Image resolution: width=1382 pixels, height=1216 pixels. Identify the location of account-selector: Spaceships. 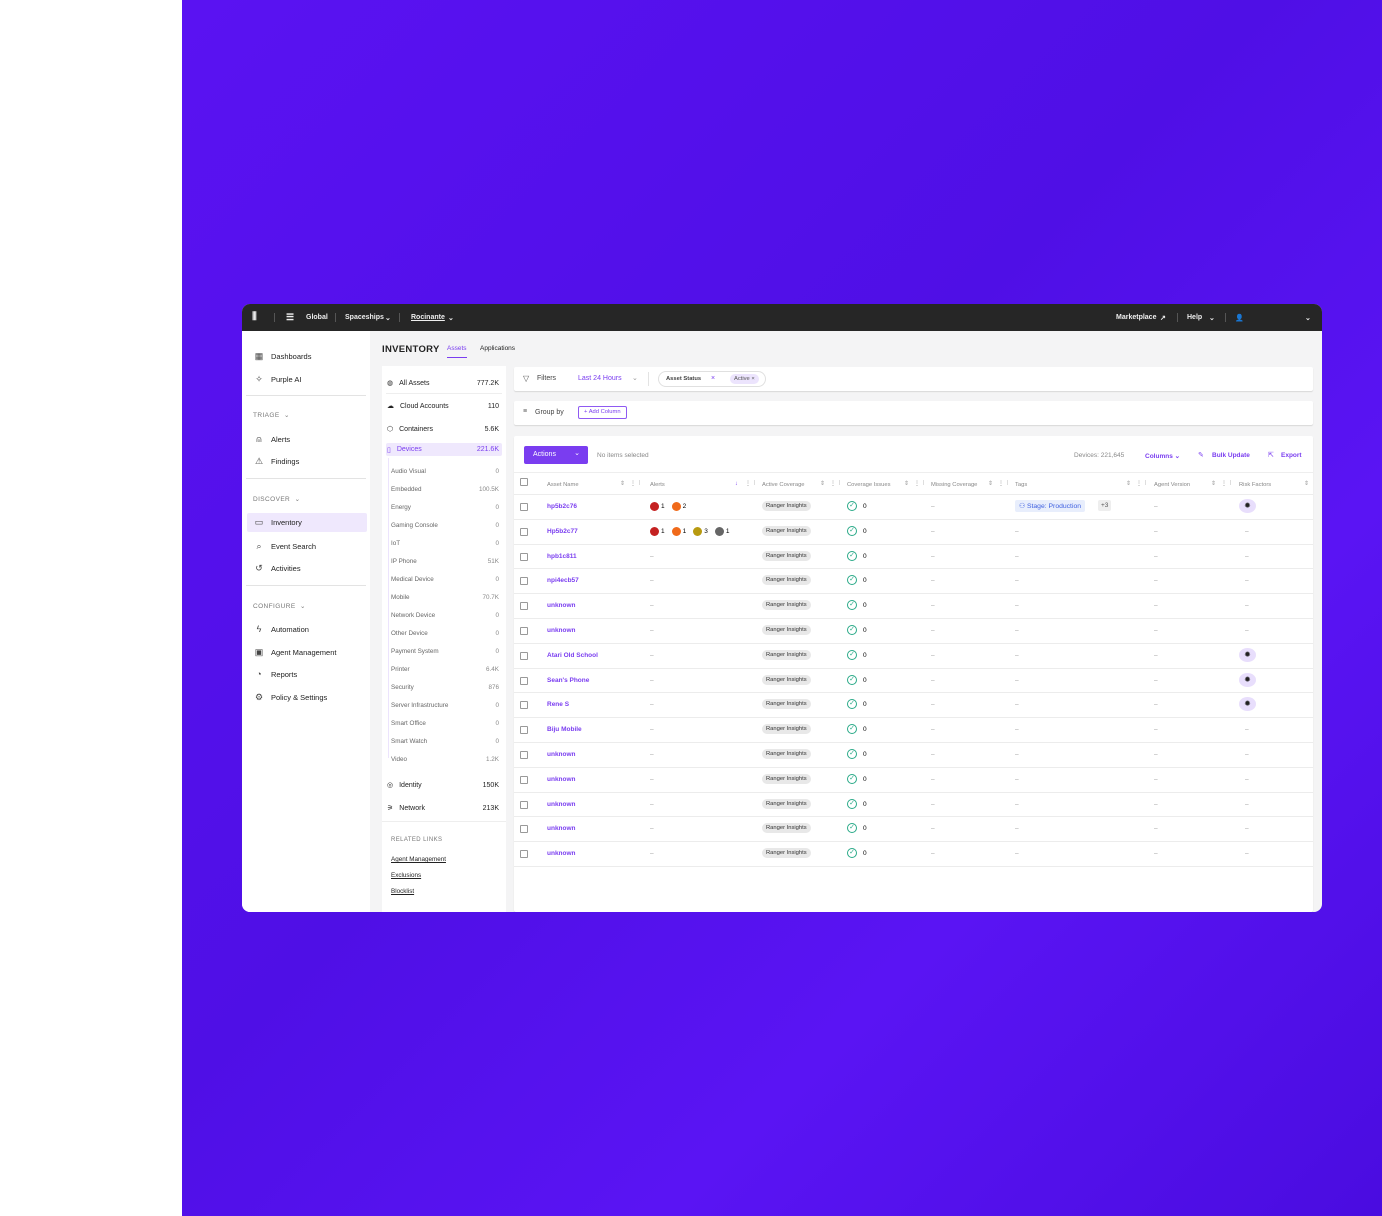
(364, 317).